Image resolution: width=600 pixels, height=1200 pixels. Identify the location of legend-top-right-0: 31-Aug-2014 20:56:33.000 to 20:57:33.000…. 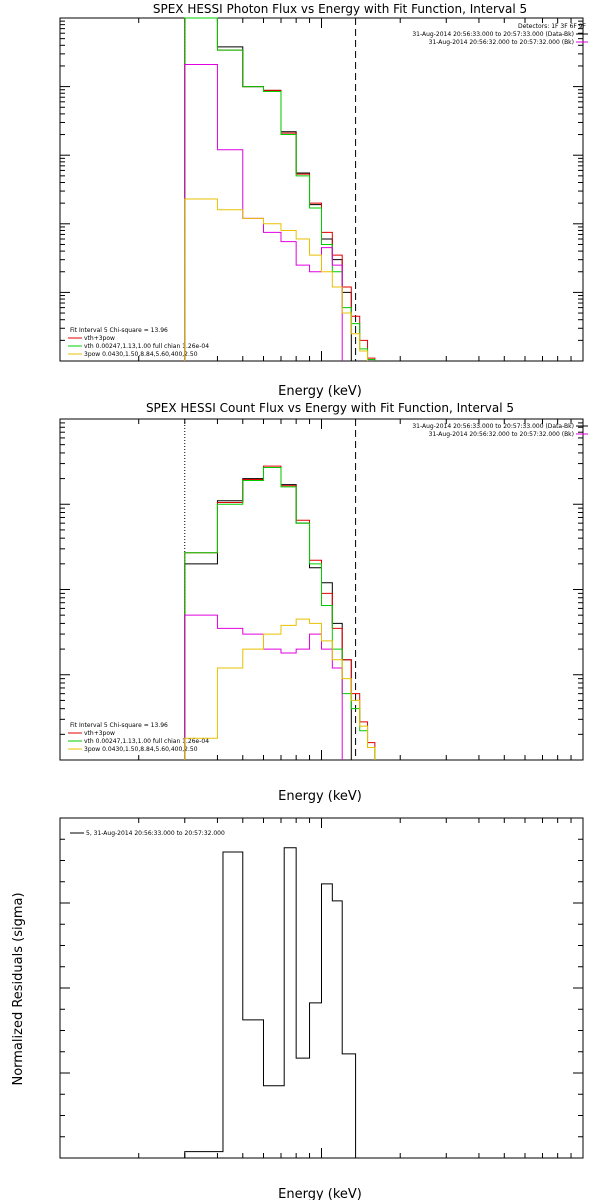
(493, 426).